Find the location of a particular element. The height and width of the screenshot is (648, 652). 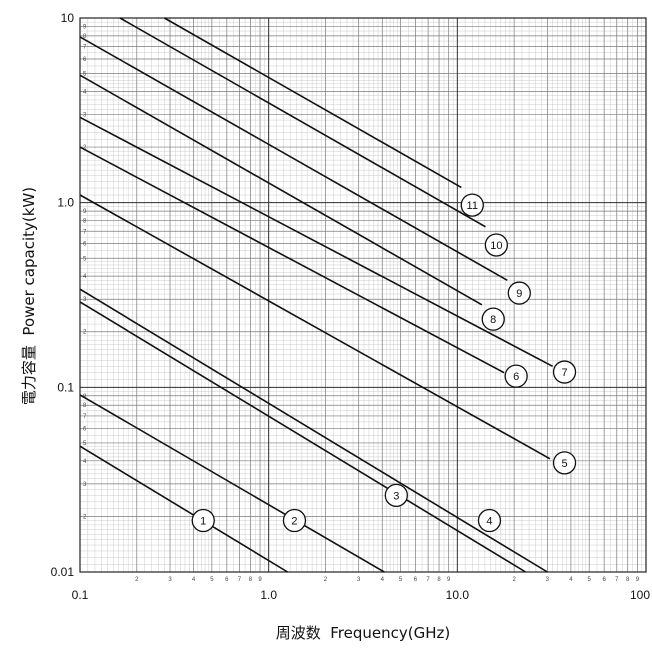

y-tick-label: 0.01 is located at coordinates (63, 572).